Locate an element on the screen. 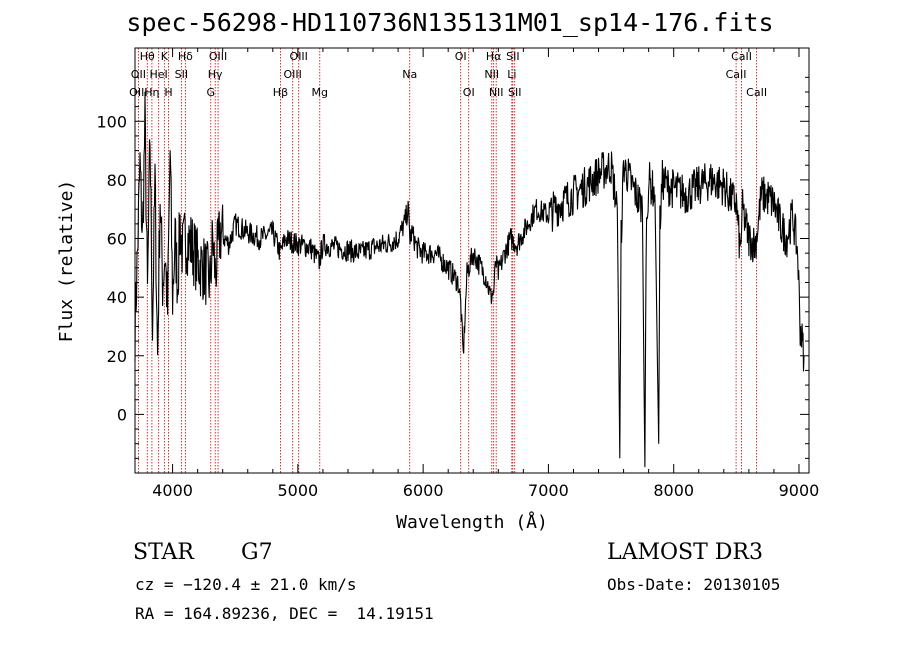  x-tick-label: 9000 is located at coordinates (799, 490).